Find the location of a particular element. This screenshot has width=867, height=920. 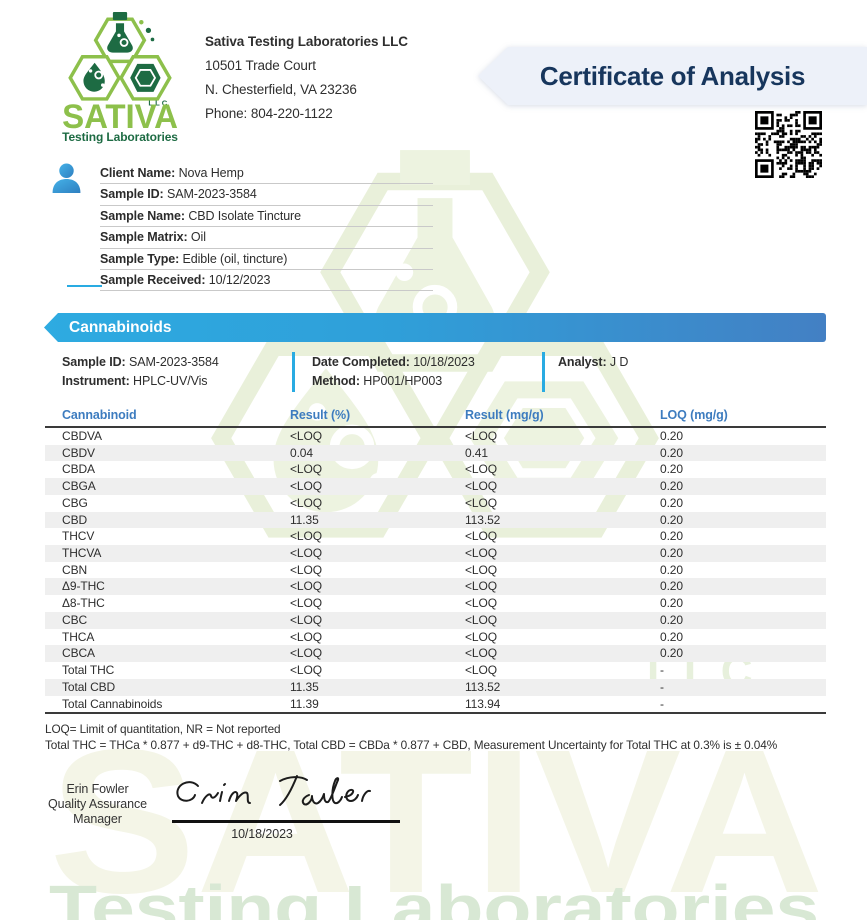

table-cell: CBC is located at coordinates (75, 619).